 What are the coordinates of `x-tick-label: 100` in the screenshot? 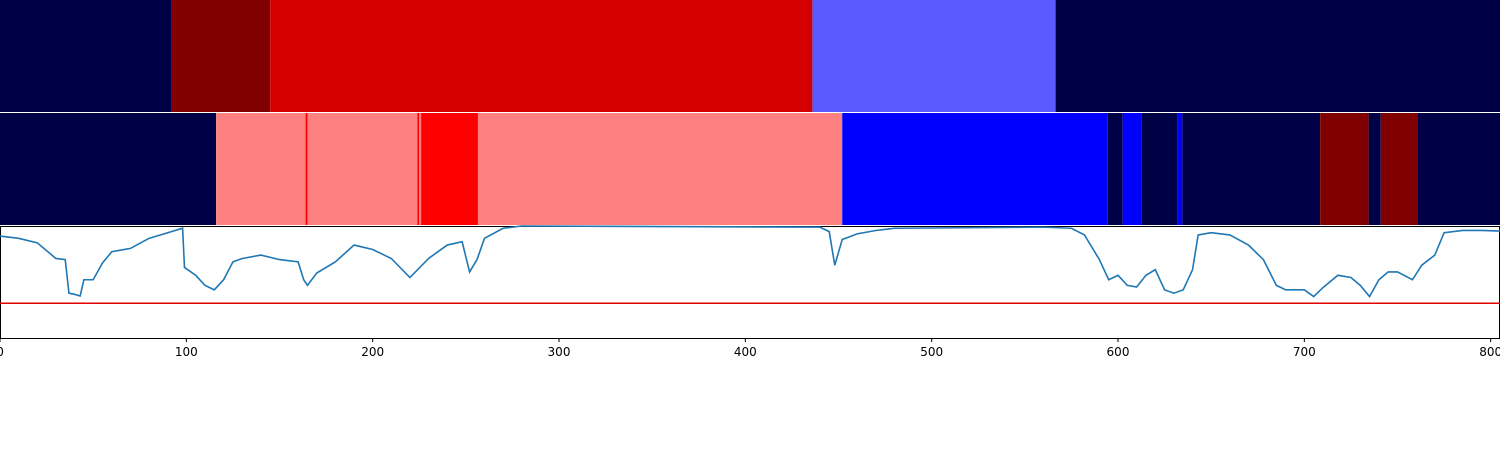 It's located at (186, 352).